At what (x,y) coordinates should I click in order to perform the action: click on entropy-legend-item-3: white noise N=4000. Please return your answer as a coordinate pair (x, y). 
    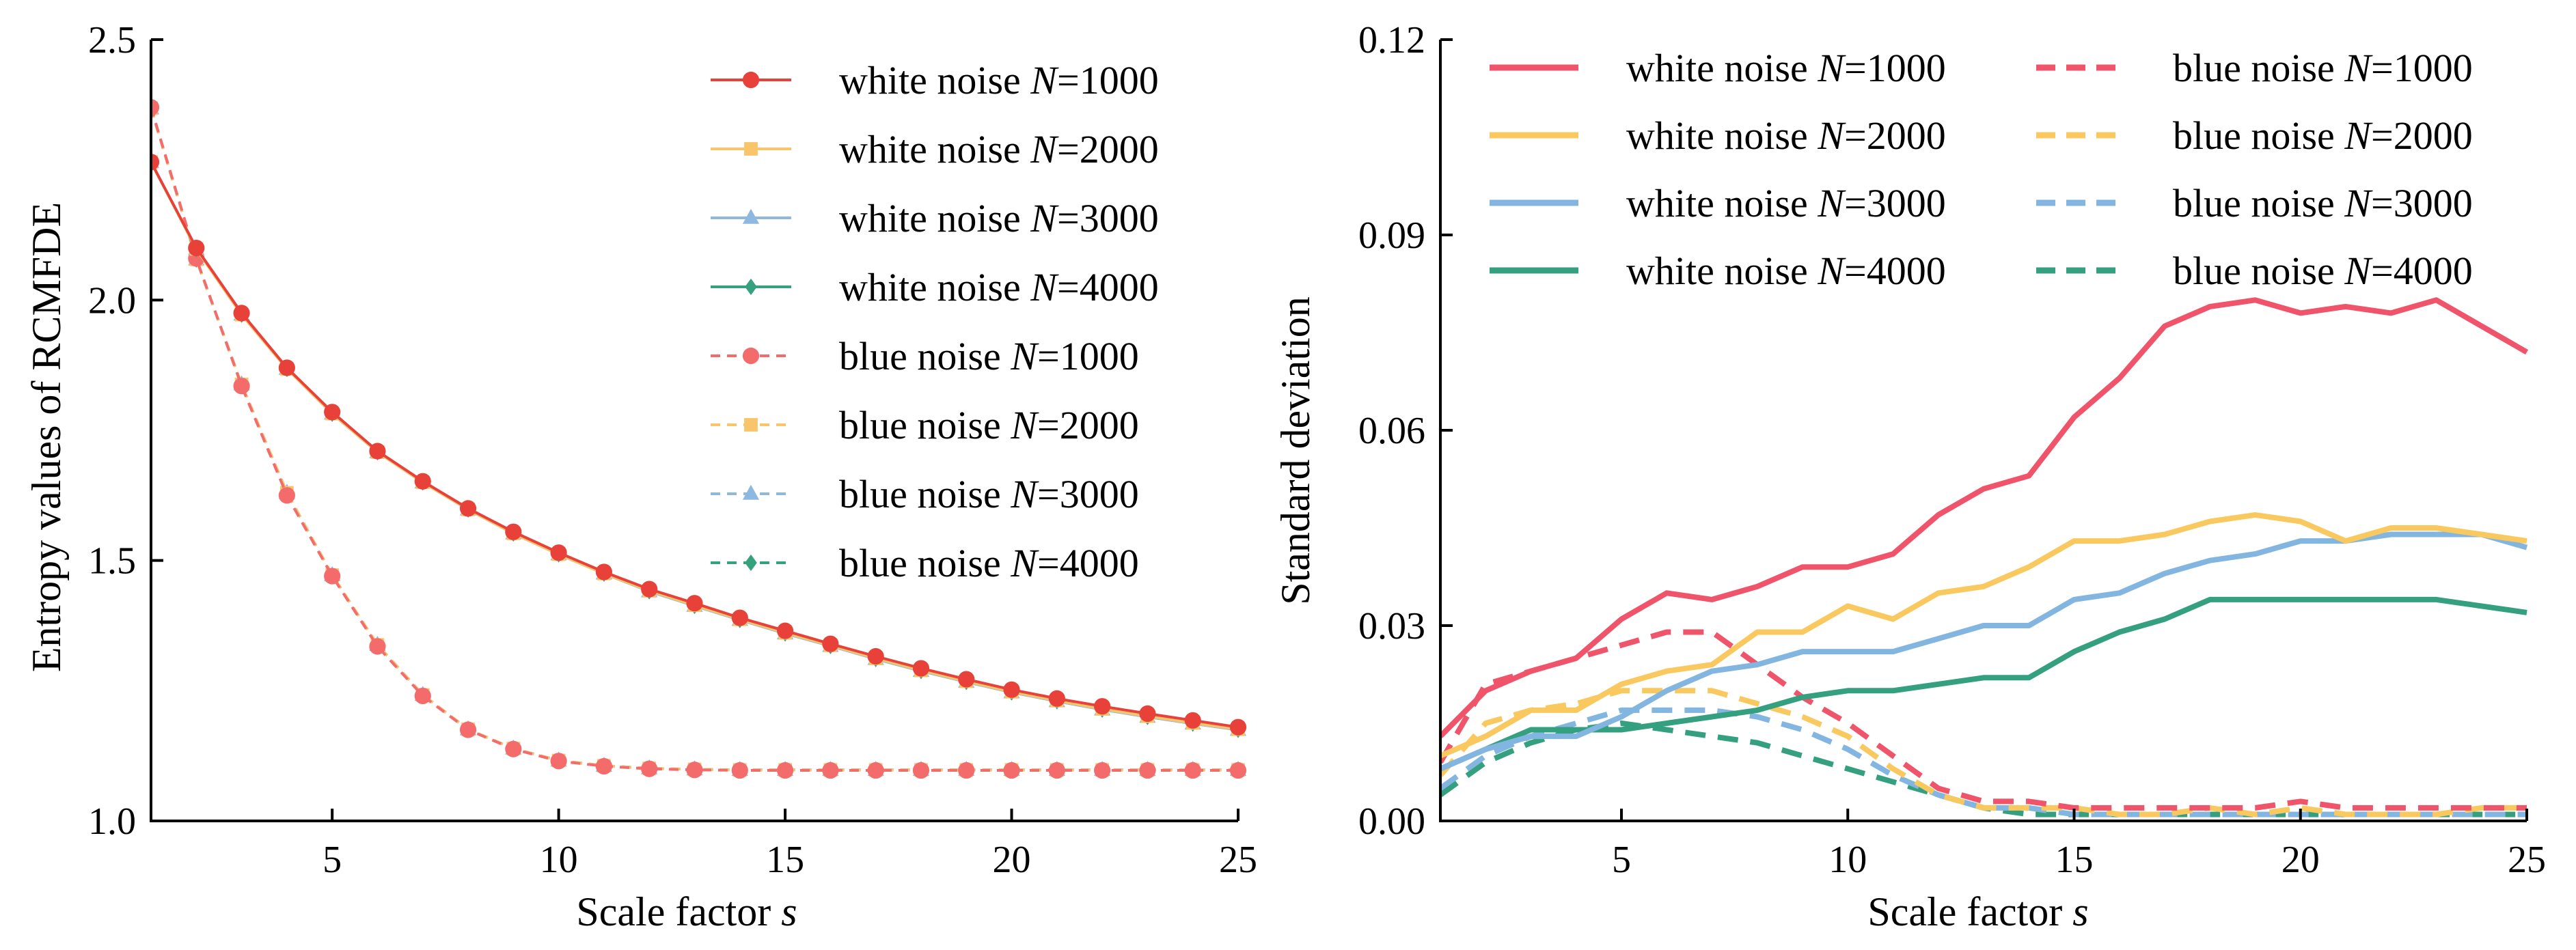
    Looking at the image, I should click on (935, 287).